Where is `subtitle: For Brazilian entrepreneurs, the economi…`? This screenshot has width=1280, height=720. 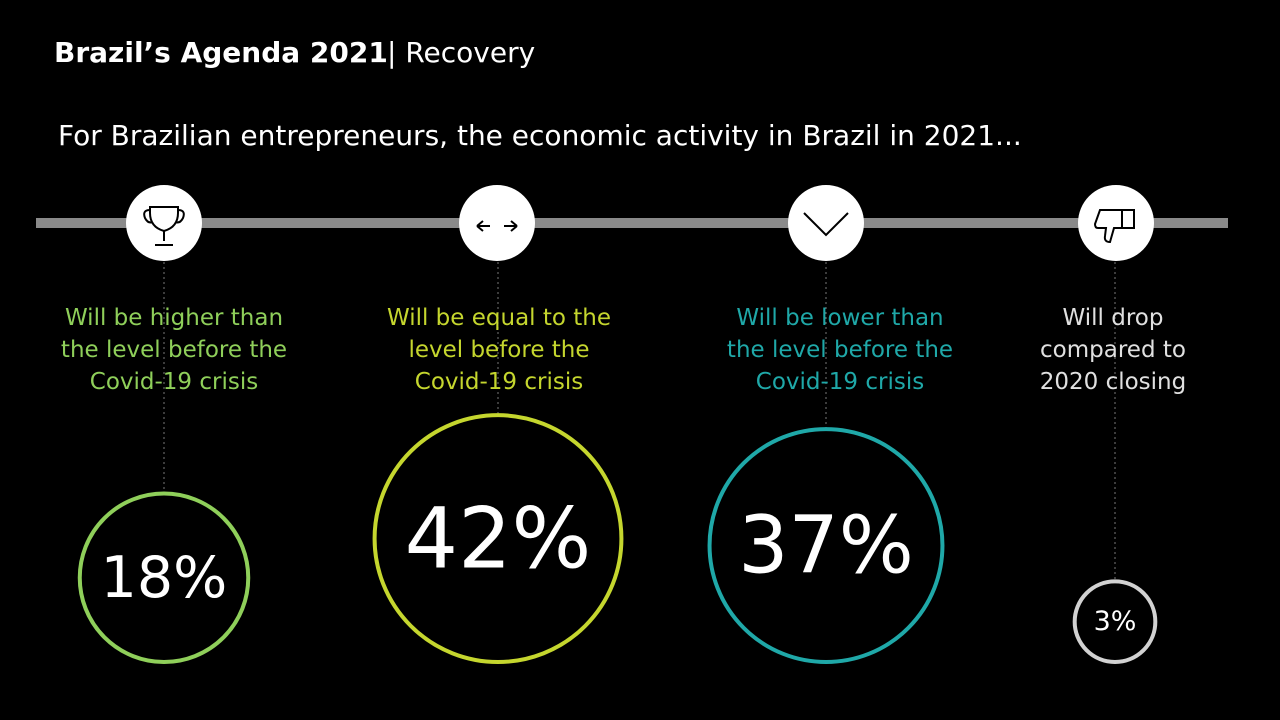 subtitle: For Brazilian entrepreneurs, the economi… is located at coordinates (540, 135).